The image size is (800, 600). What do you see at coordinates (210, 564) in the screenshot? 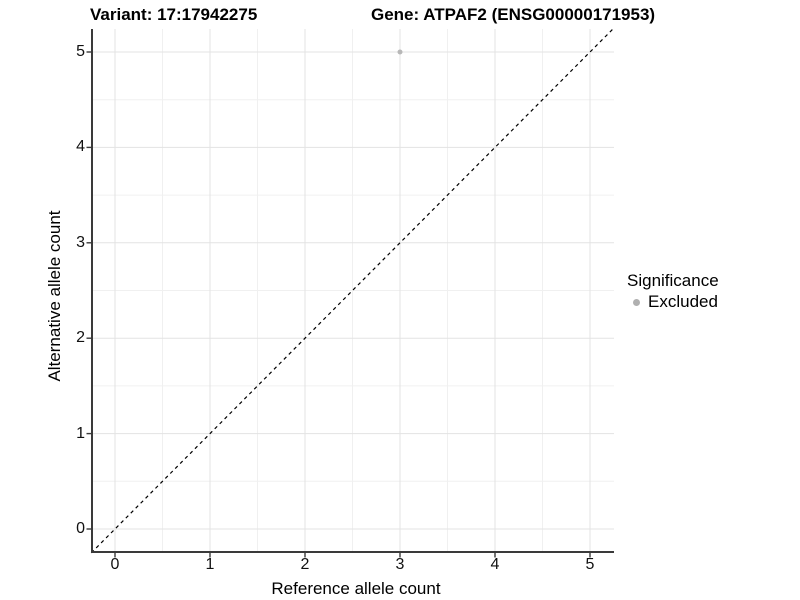
I see `x-tick-label: 1` at bounding box center [210, 564].